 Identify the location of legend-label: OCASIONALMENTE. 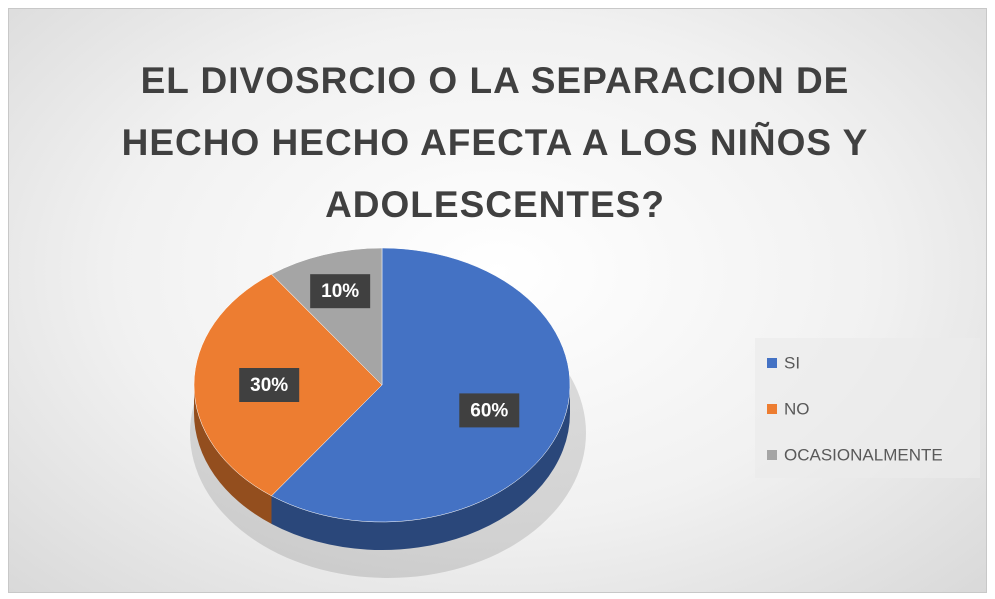
(863, 454).